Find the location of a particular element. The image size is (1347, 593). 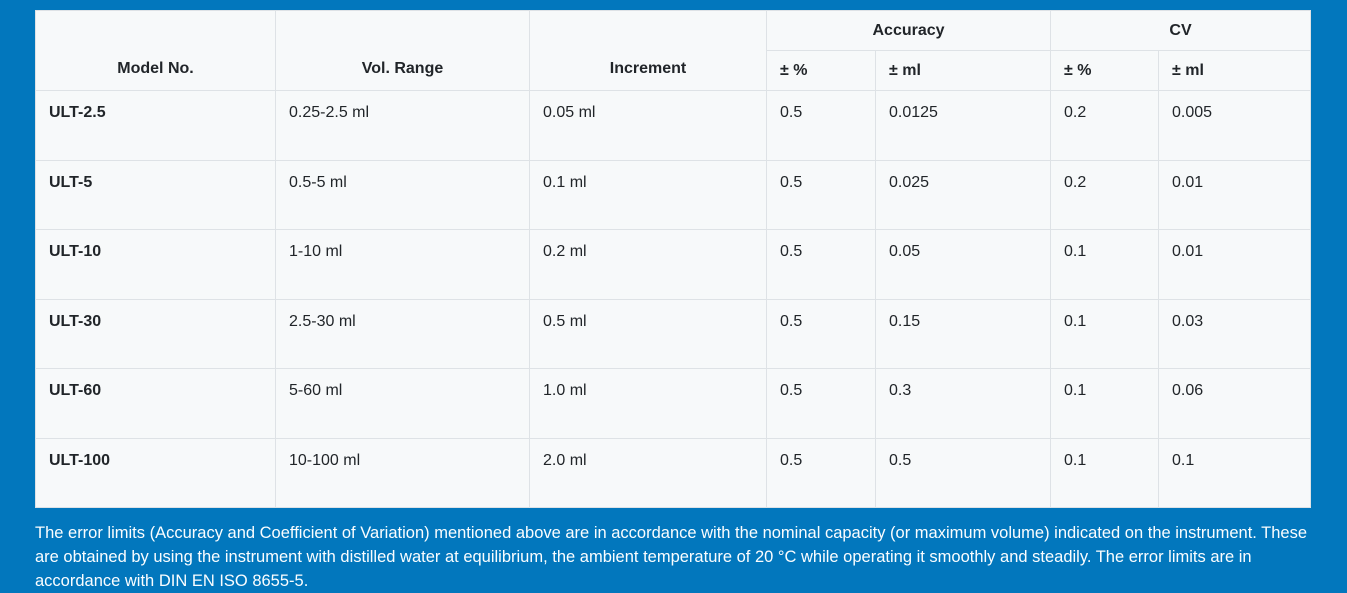

table-row: ULT-60 5-60 ml 1.0 ml 0.5 0.3 0.1 0.06 is located at coordinates (673, 403).